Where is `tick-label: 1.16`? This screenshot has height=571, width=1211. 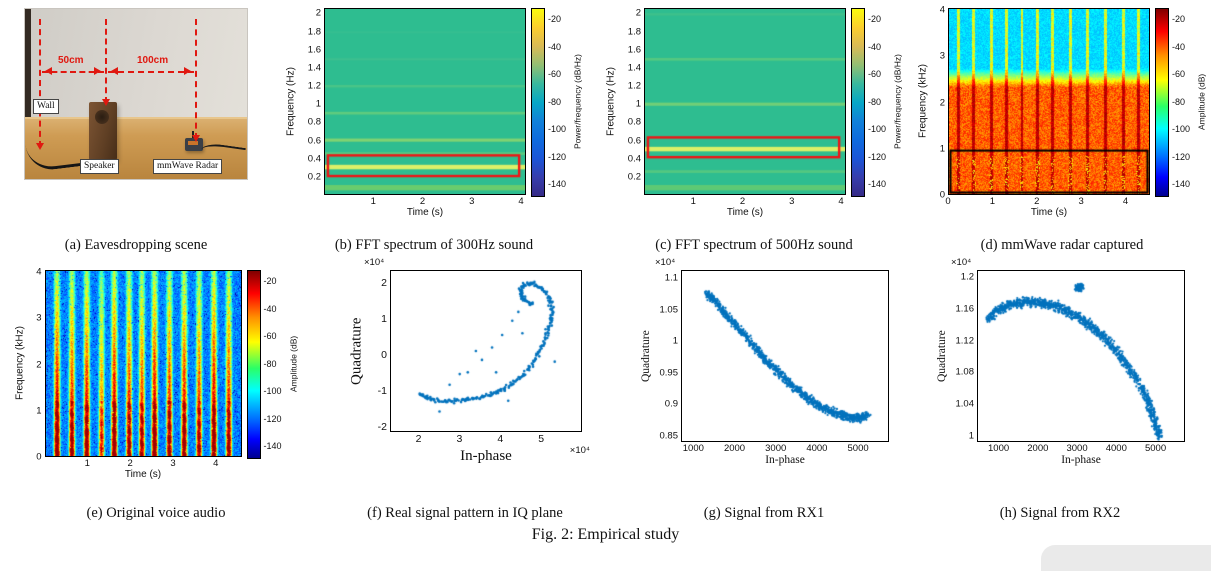
tick-label: 1.16 is located at coordinates (965, 309).